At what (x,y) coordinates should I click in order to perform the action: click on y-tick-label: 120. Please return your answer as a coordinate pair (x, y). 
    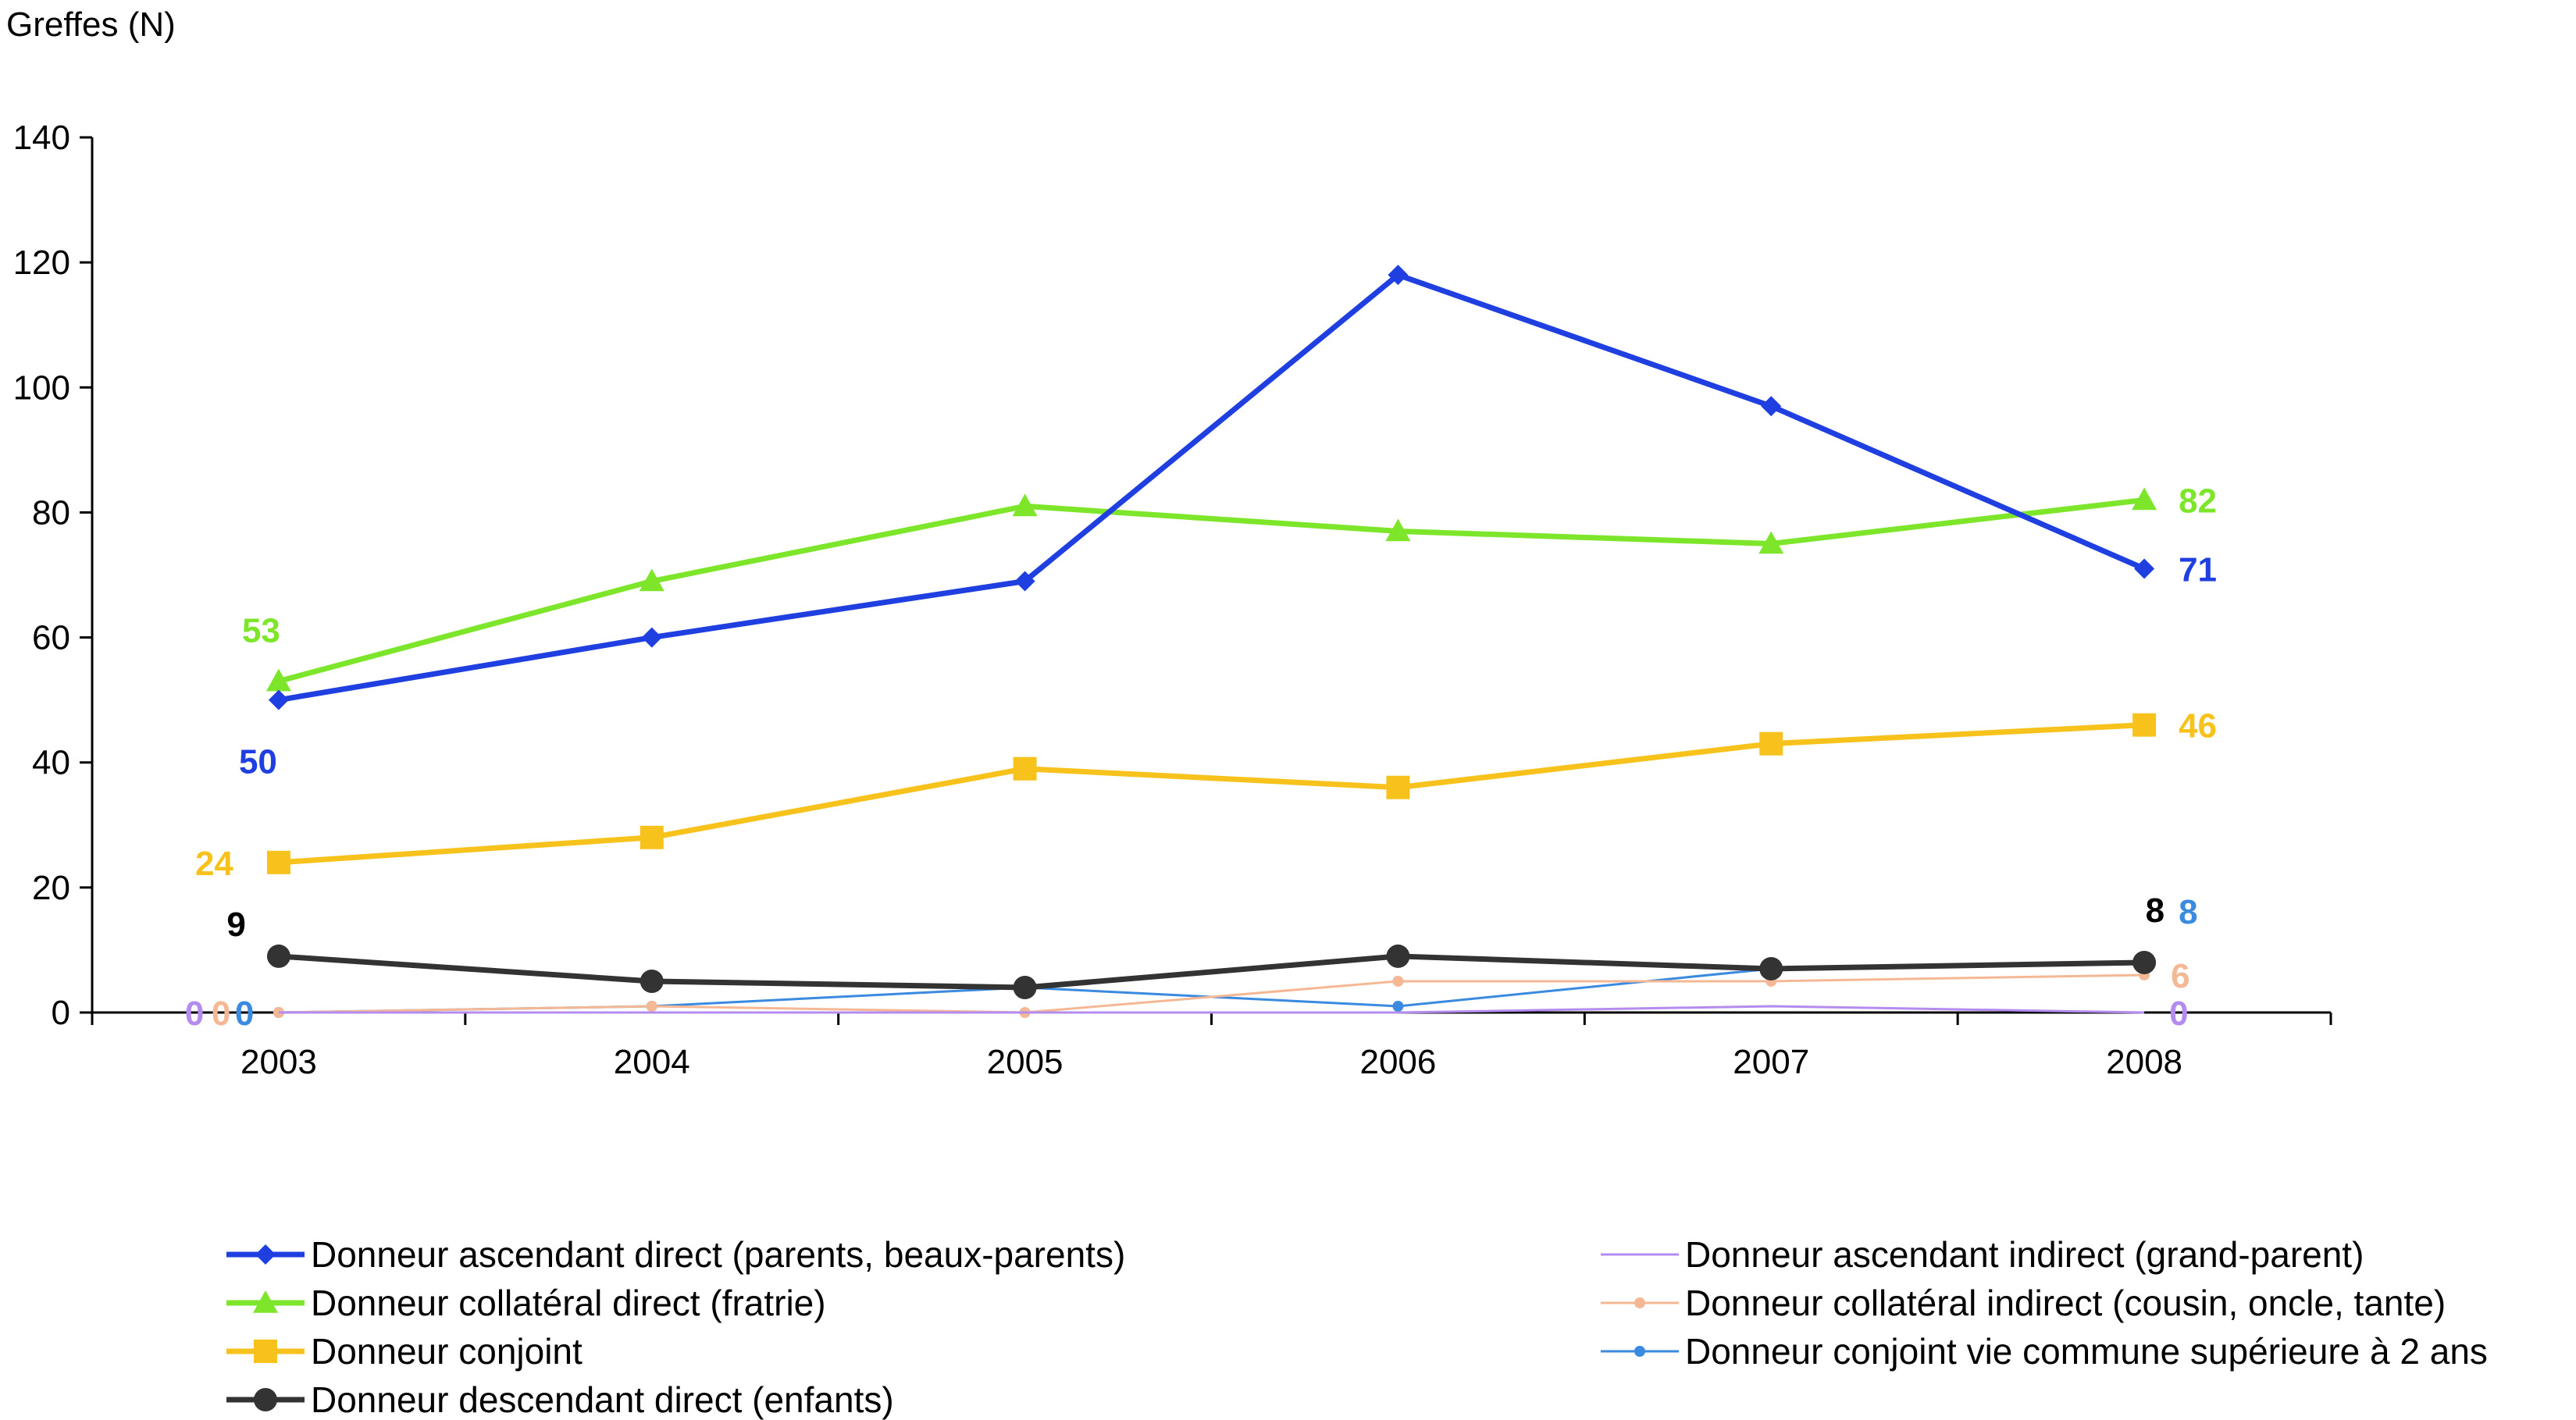
    Looking at the image, I should click on (41, 263).